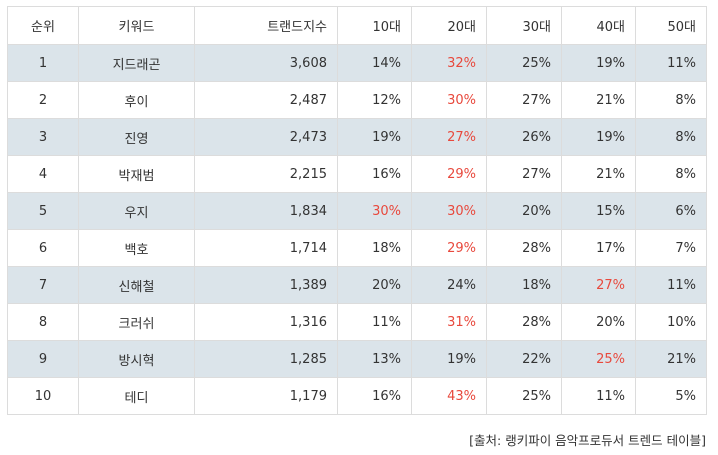 This screenshot has width=718, height=455. What do you see at coordinates (374, 137) in the screenshot?
I see `age-10s-cell: 19%` at bounding box center [374, 137].